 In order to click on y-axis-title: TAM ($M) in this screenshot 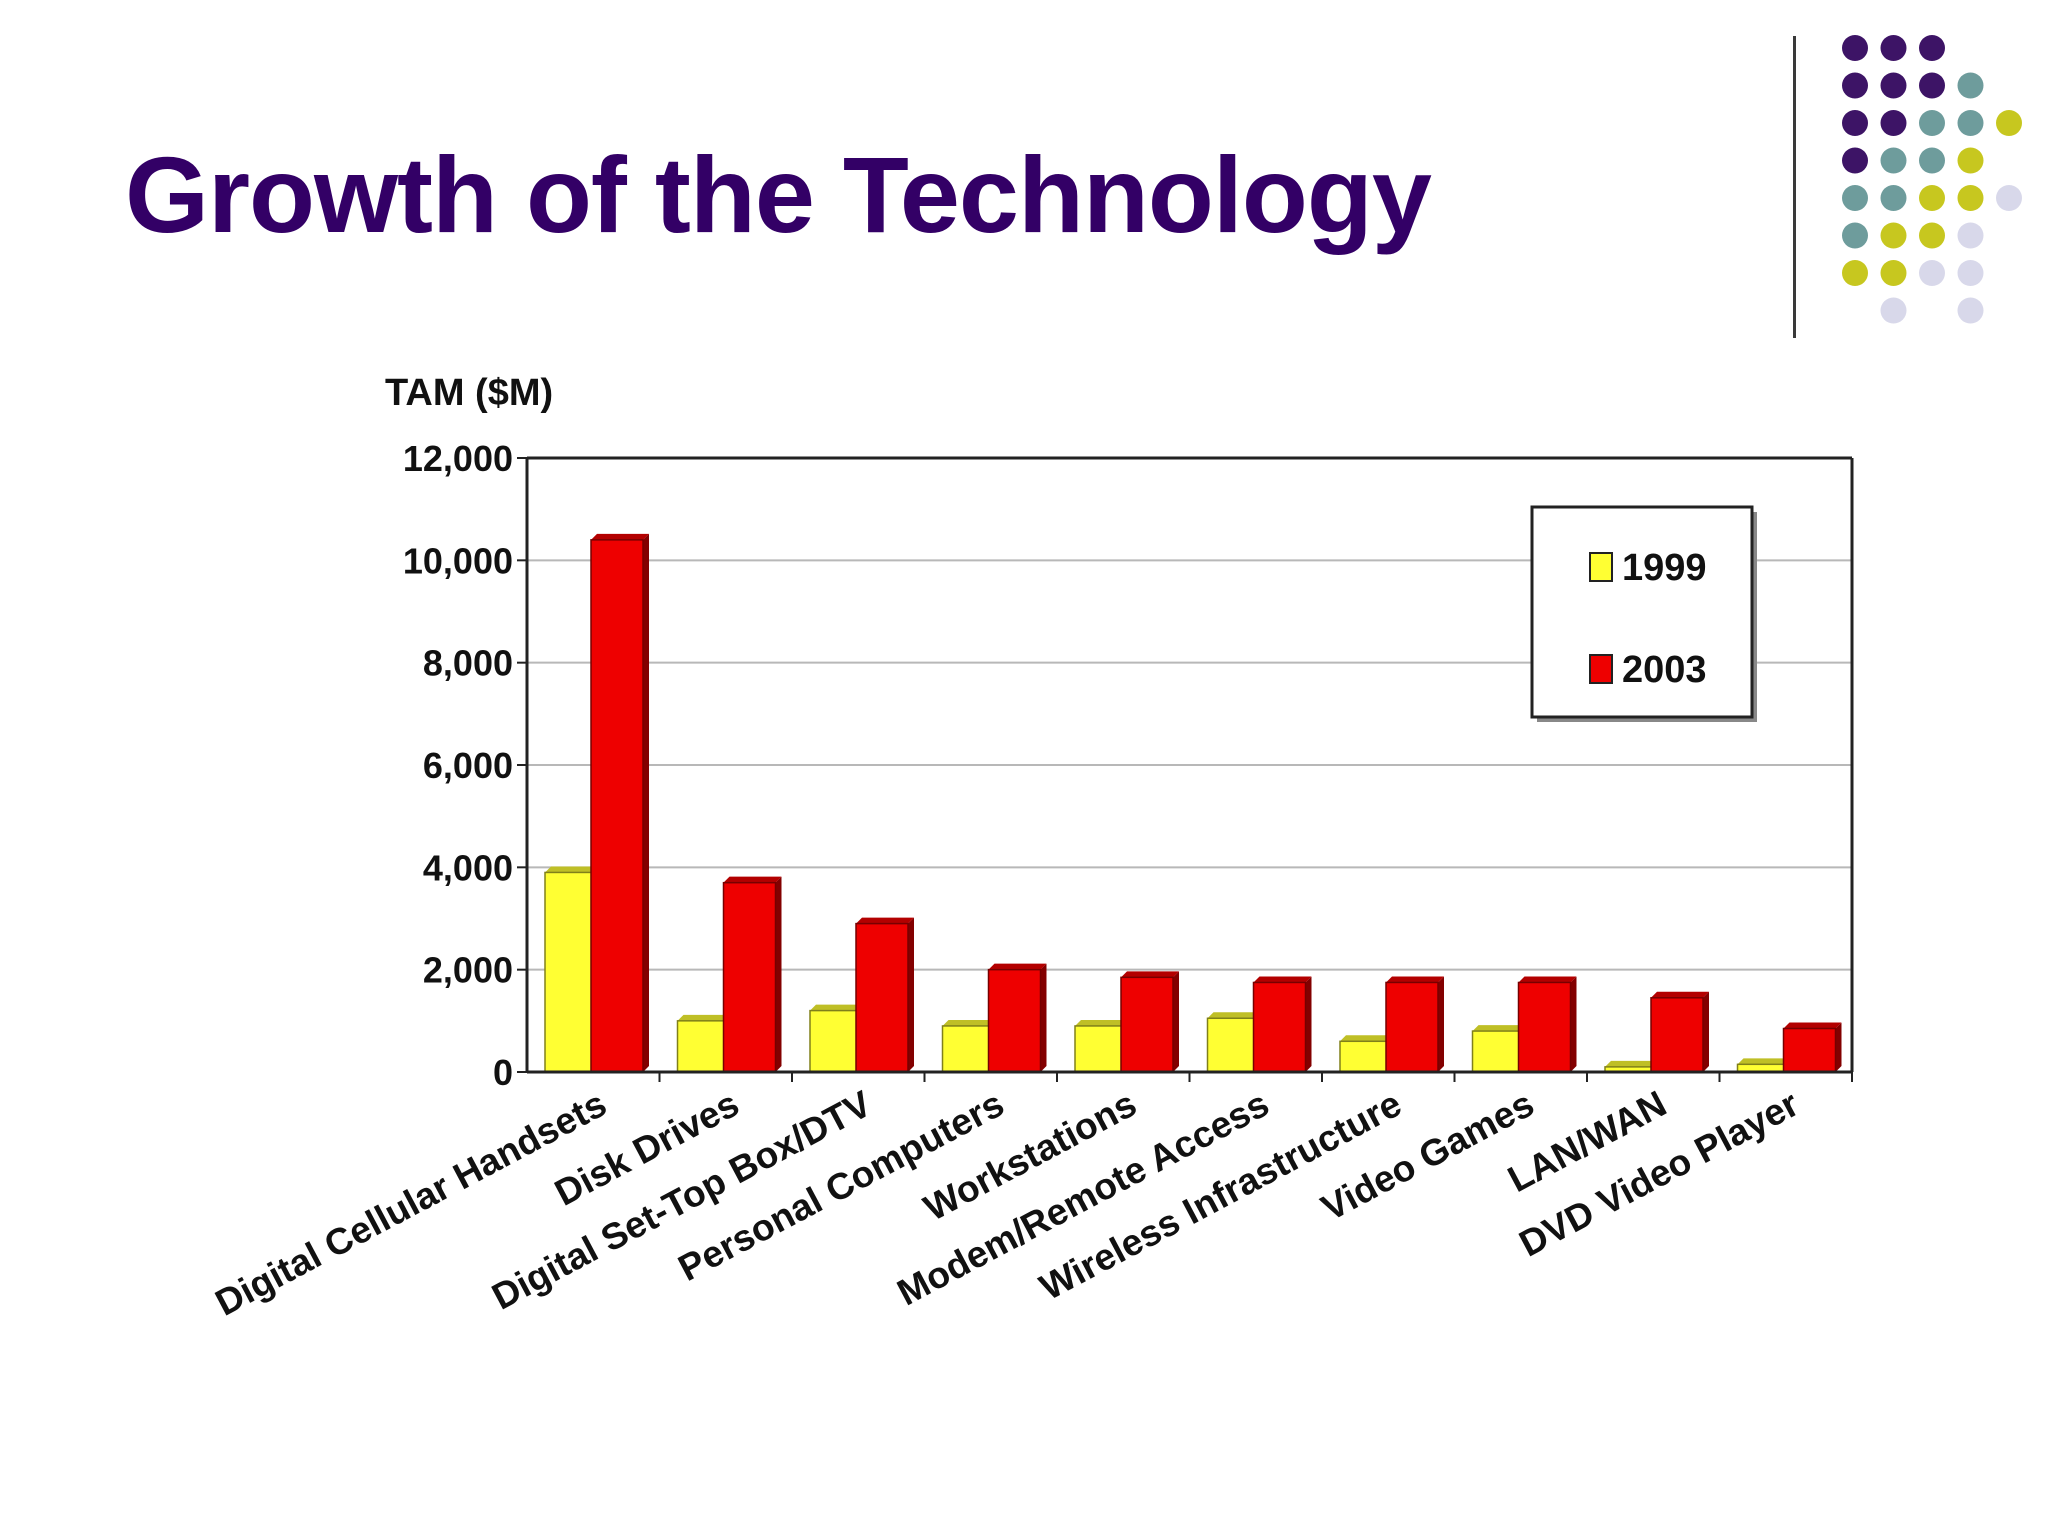, I will do `click(469, 393)`.